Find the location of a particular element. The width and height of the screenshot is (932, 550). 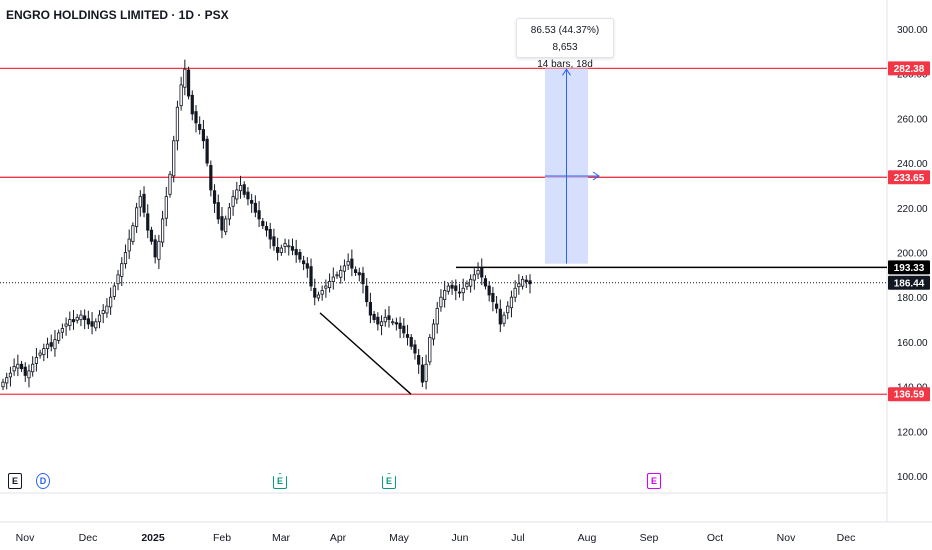

time-tick-label: Jun is located at coordinates (460, 538).